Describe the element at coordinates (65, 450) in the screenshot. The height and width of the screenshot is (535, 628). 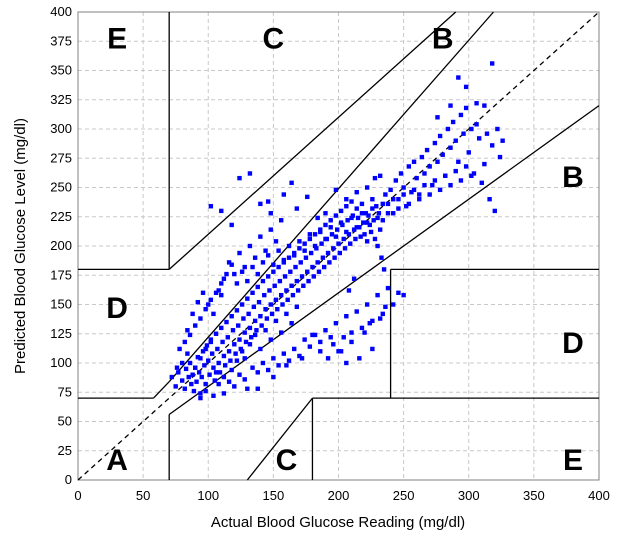
I see `y-tick-label: 25` at that location.